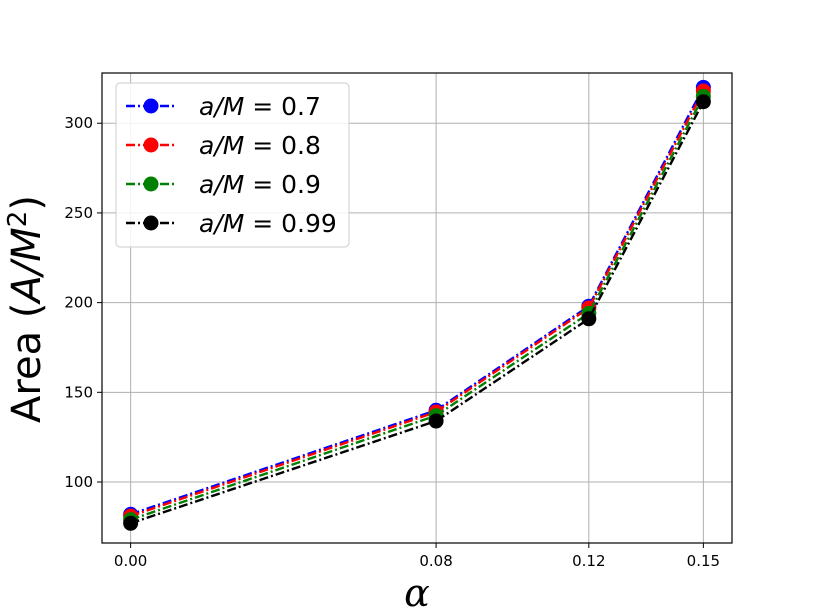 This screenshot has width=814, height=610. What do you see at coordinates (703, 561) in the screenshot?
I see `x-tick-label: 0.15` at bounding box center [703, 561].